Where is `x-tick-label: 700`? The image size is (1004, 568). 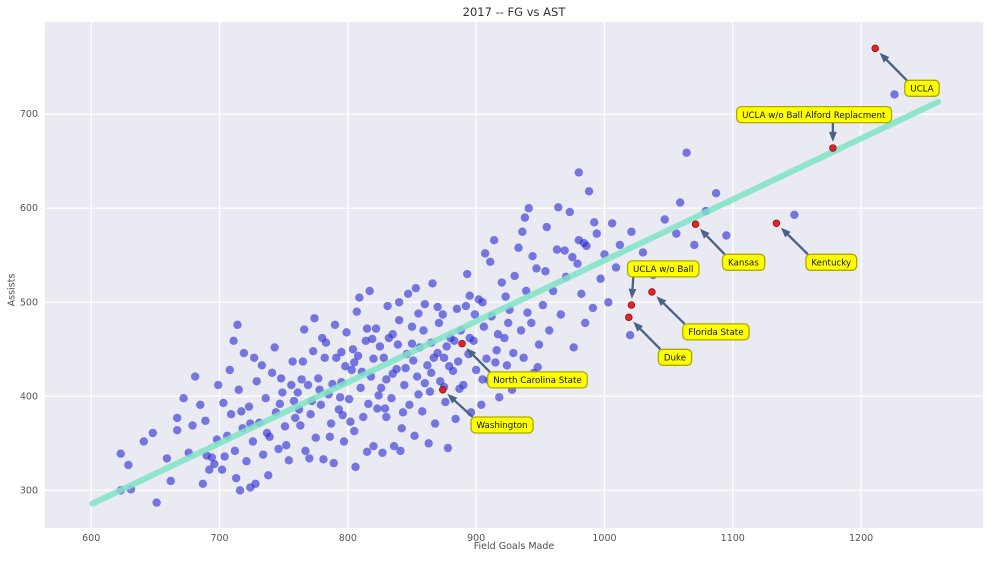
x-tick-label: 700 is located at coordinates (219, 538).